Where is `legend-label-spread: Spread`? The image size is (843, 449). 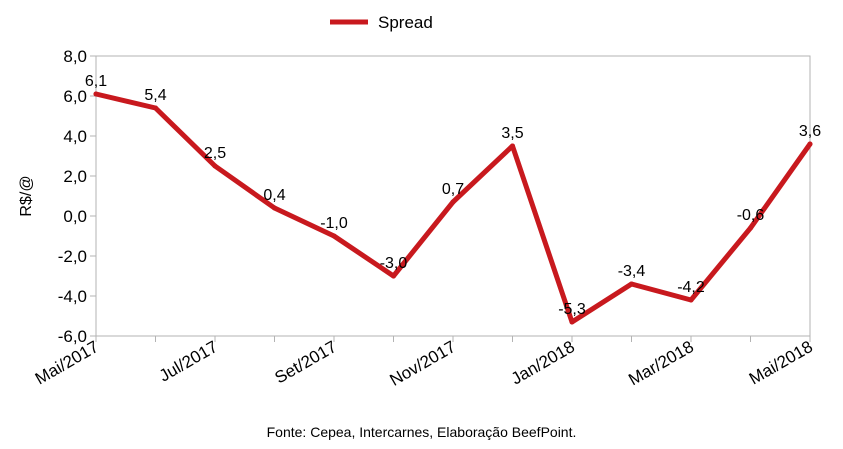
legend-label-spread: Spread is located at coordinates (405, 22).